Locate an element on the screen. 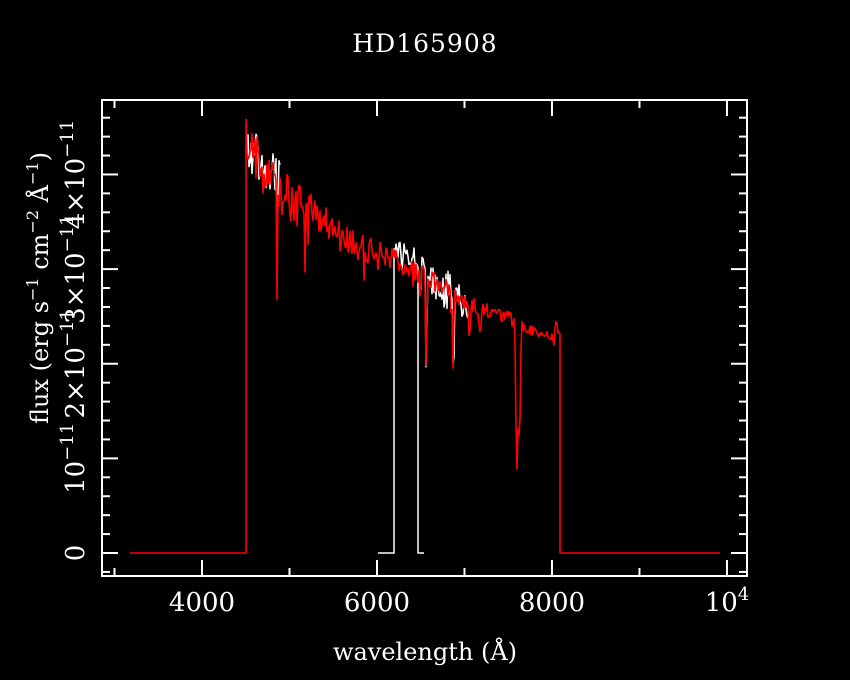  y-tick-label: 2×10−11 is located at coordinates (74, 363).